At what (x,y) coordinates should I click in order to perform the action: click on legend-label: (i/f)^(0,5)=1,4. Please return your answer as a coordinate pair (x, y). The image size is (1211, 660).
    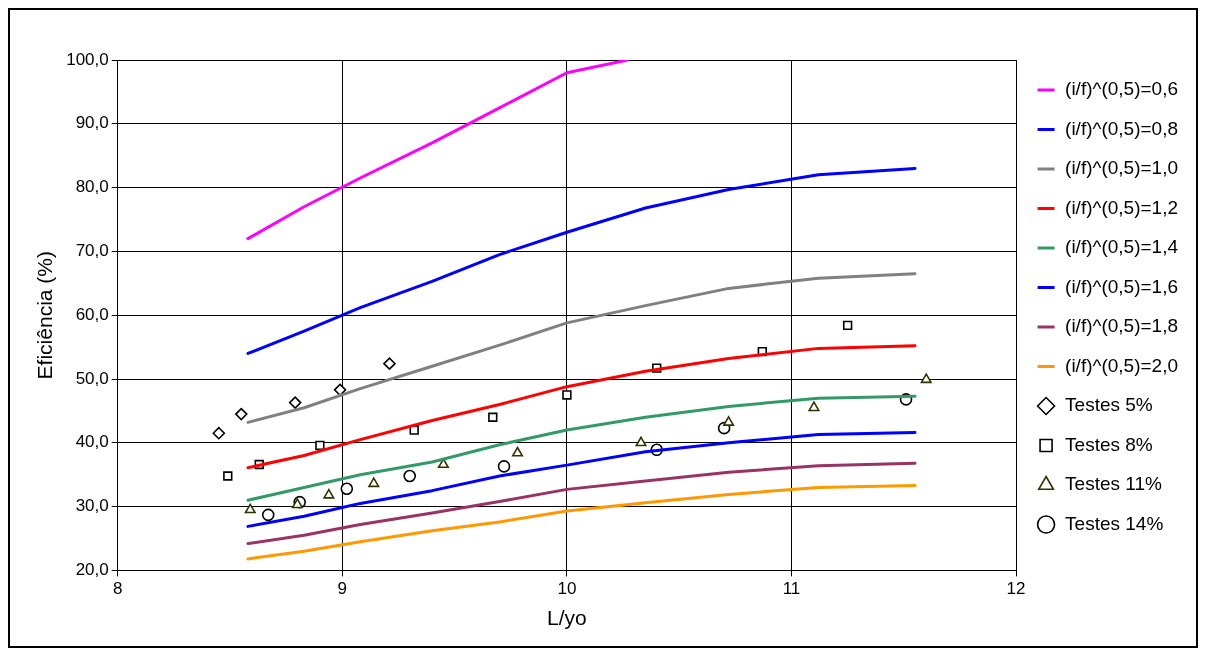
    Looking at the image, I should click on (1122, 247).